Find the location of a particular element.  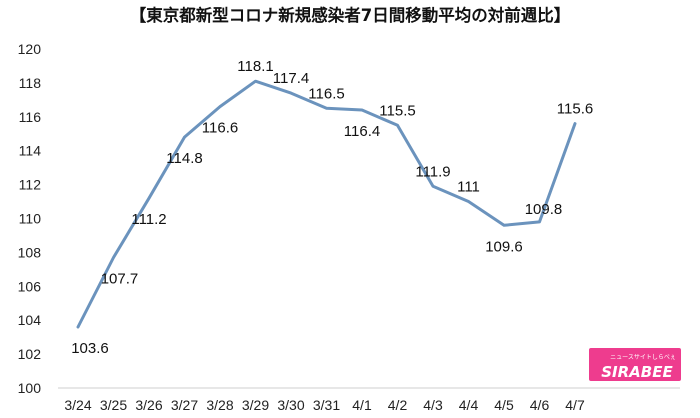

y-axis-ticks: 100 102 104 106 108 110 112 114 116 118 120 is located at coordinates (30, 218).